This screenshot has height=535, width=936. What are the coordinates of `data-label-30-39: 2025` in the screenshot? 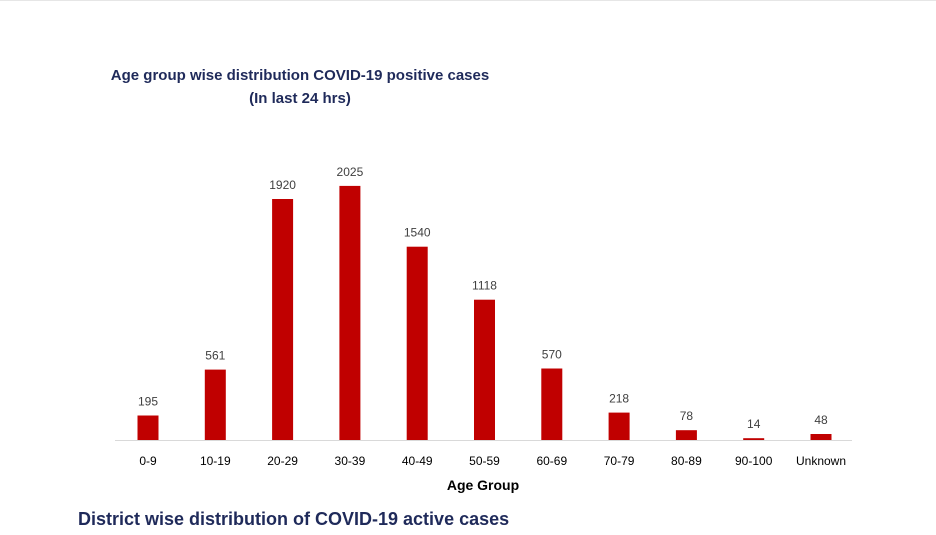 It's located at (350, 172).